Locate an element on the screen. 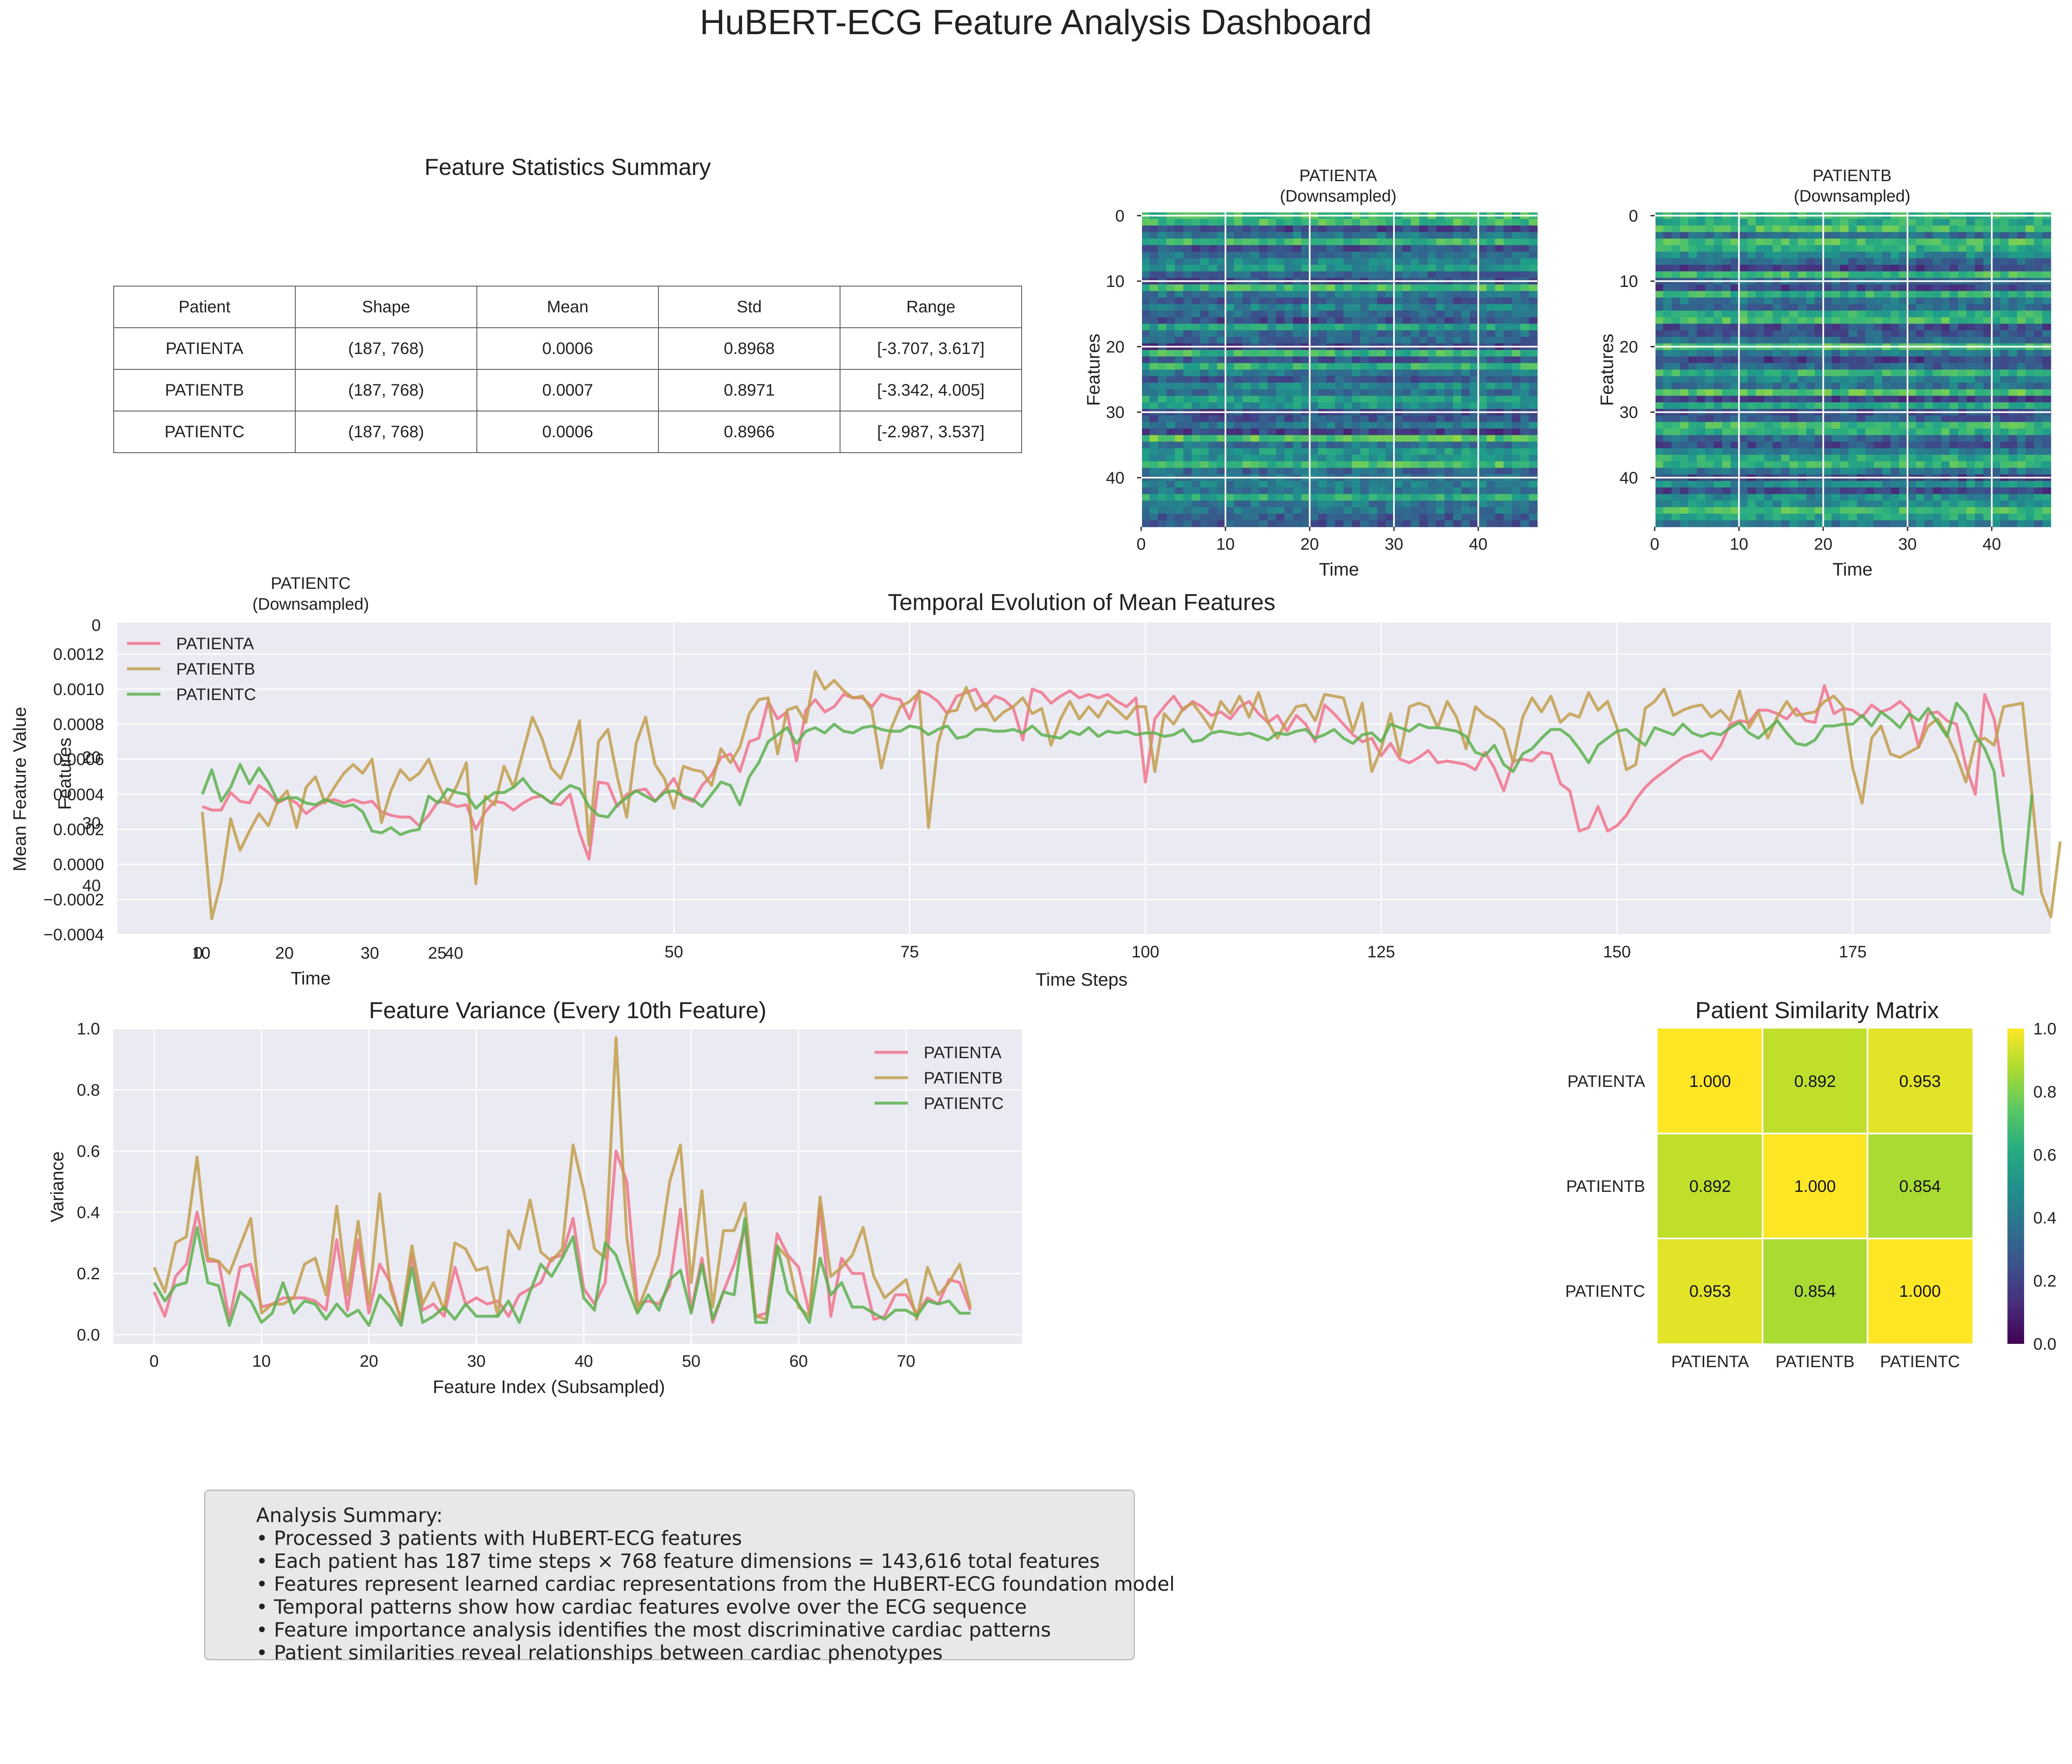 Image resolution: width=2072 pixels, height=1764 pixels. heatmap-ytick-label: 10 is located at coordinates (1115, 281).